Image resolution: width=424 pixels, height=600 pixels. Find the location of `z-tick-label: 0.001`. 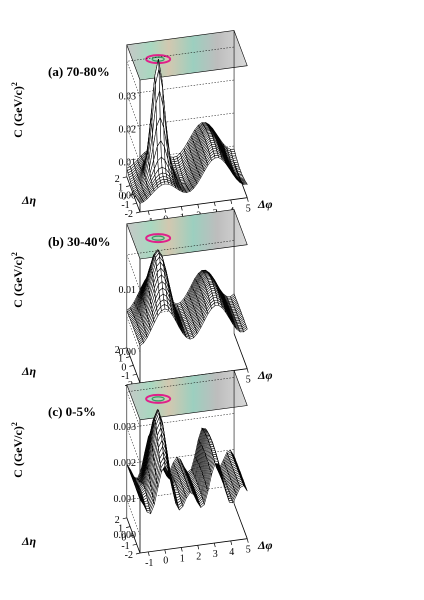

z-tick-label: 0.001 is located at coordinates (125, 499).